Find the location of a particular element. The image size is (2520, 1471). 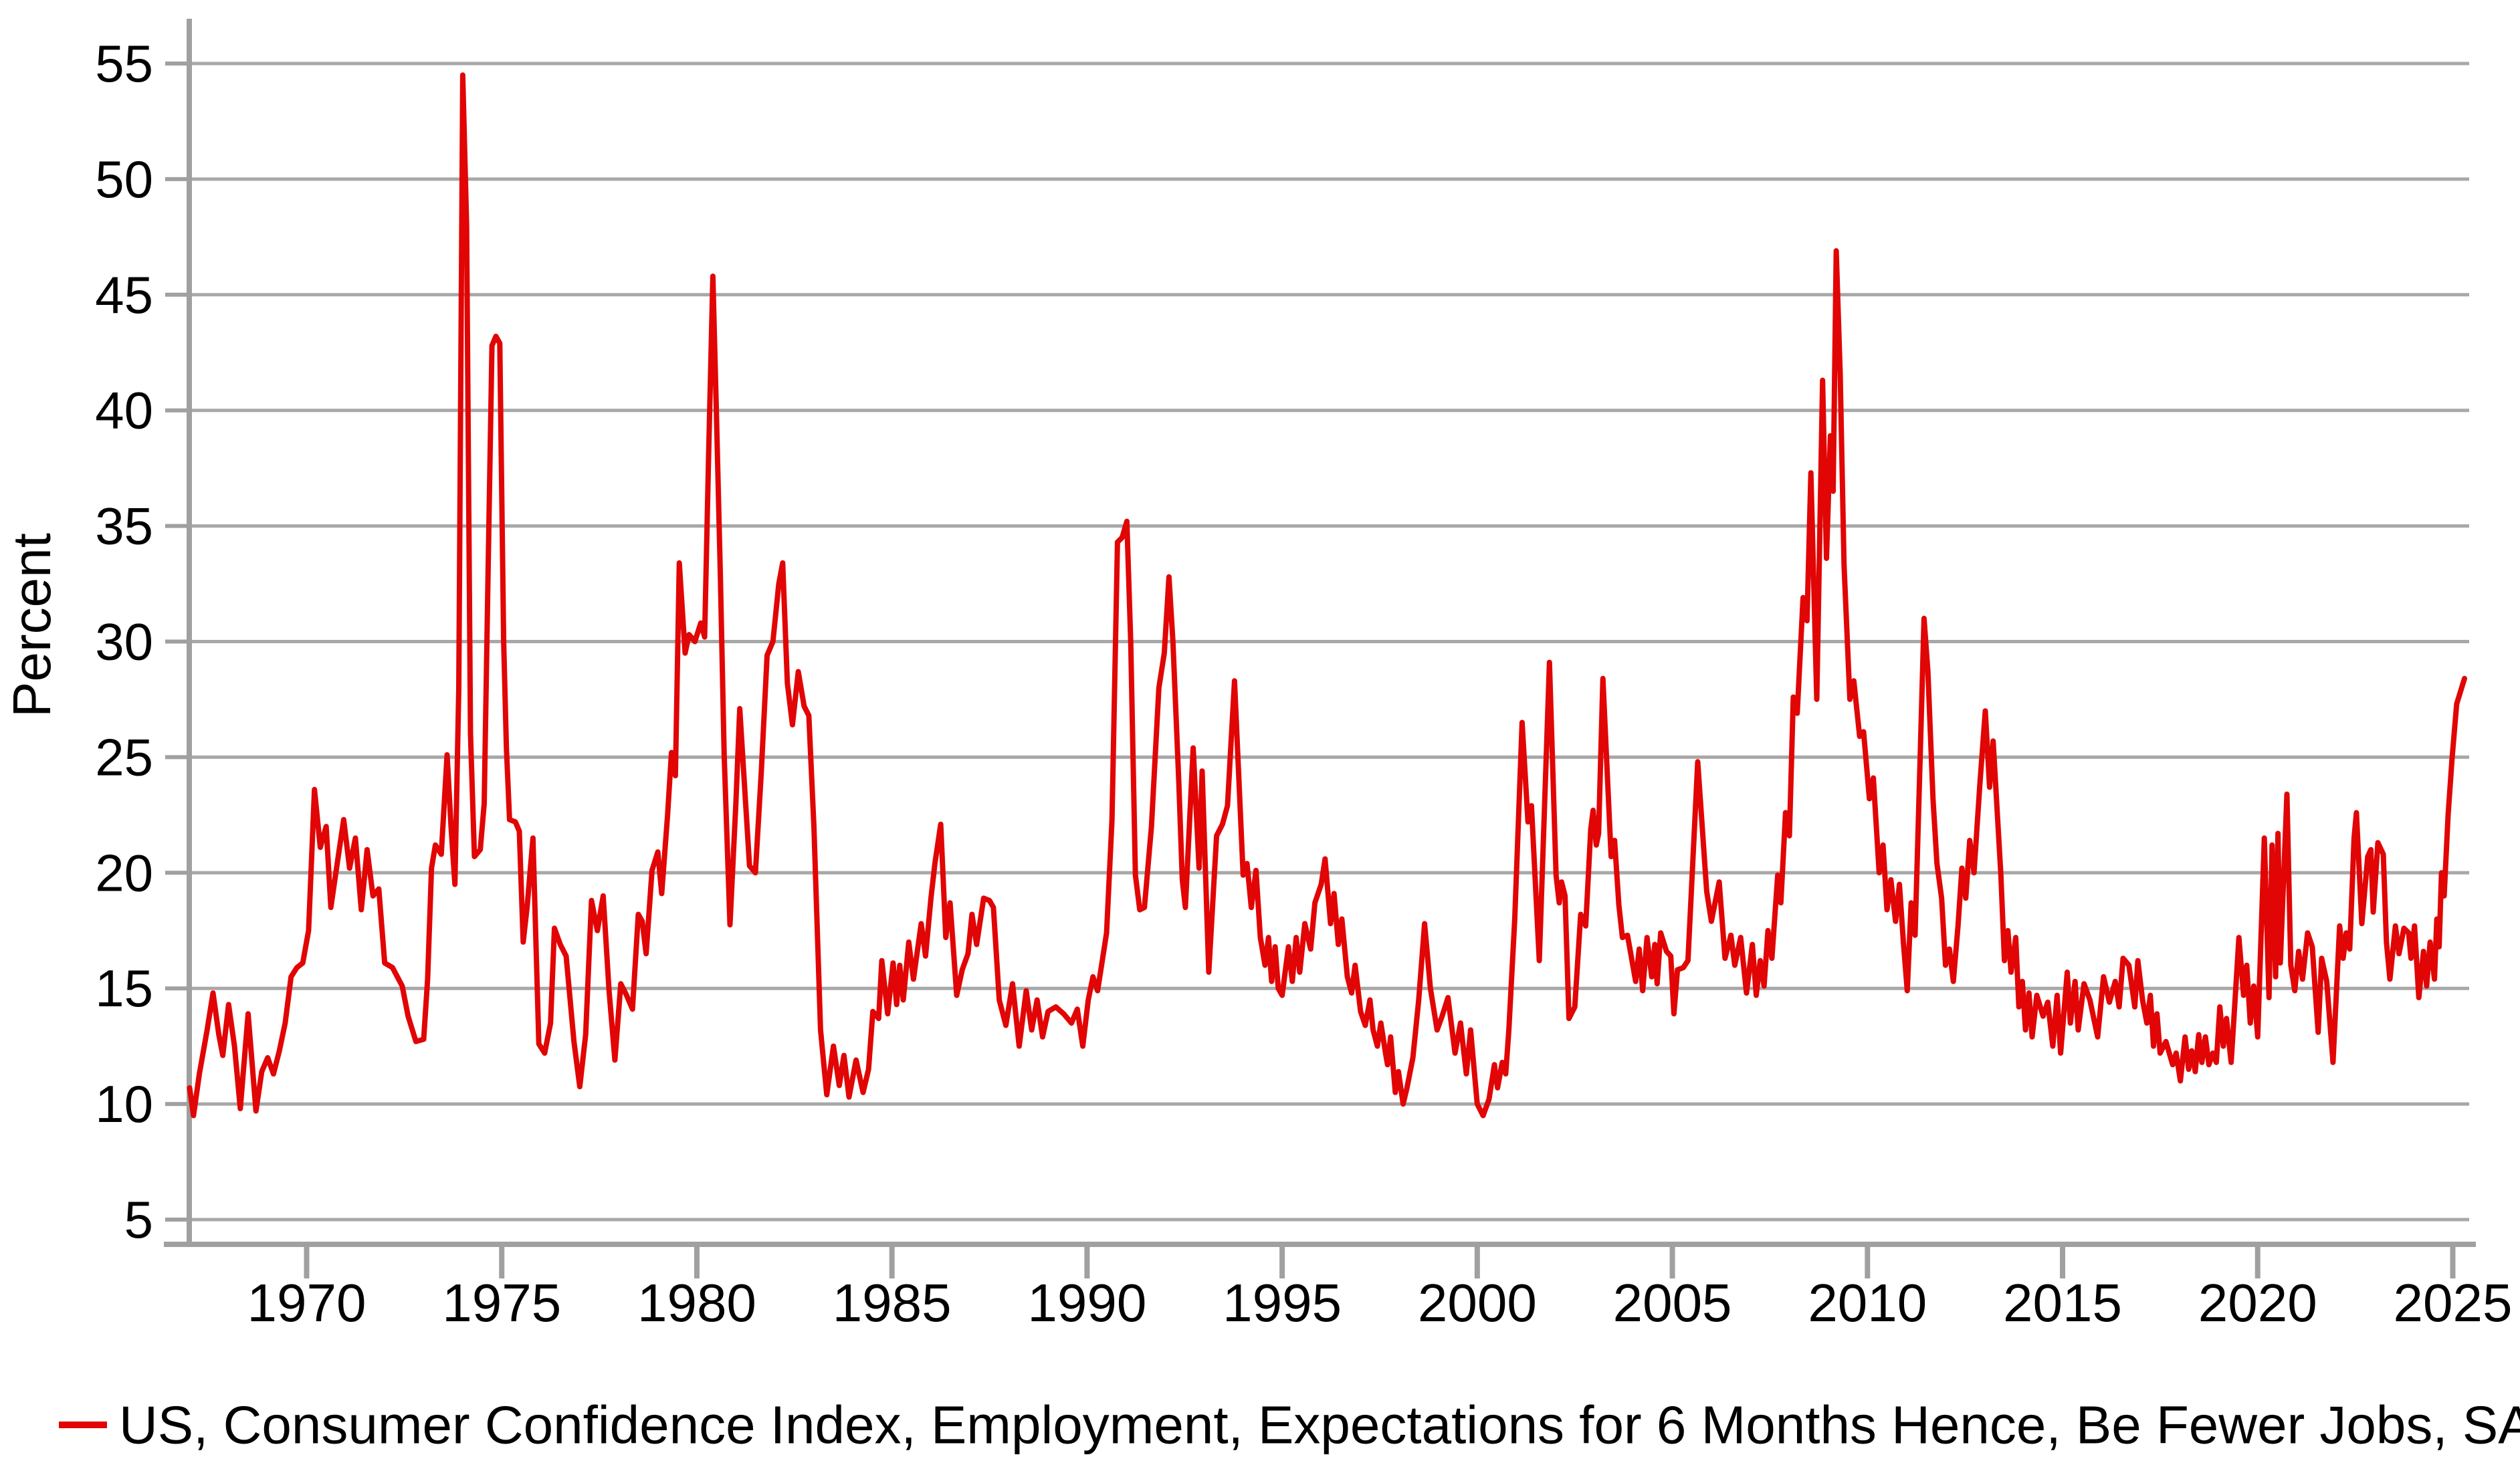

x-tick-label: 1985 is located at coordinates (892, 1303).